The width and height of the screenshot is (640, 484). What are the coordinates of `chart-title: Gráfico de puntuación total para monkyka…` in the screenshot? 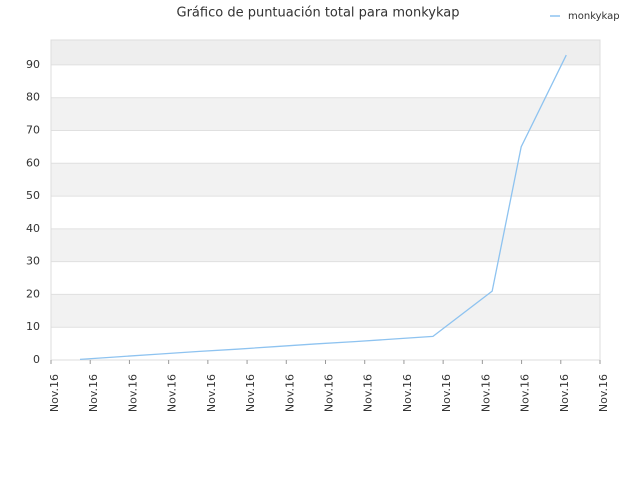 It's located at (318, 13).